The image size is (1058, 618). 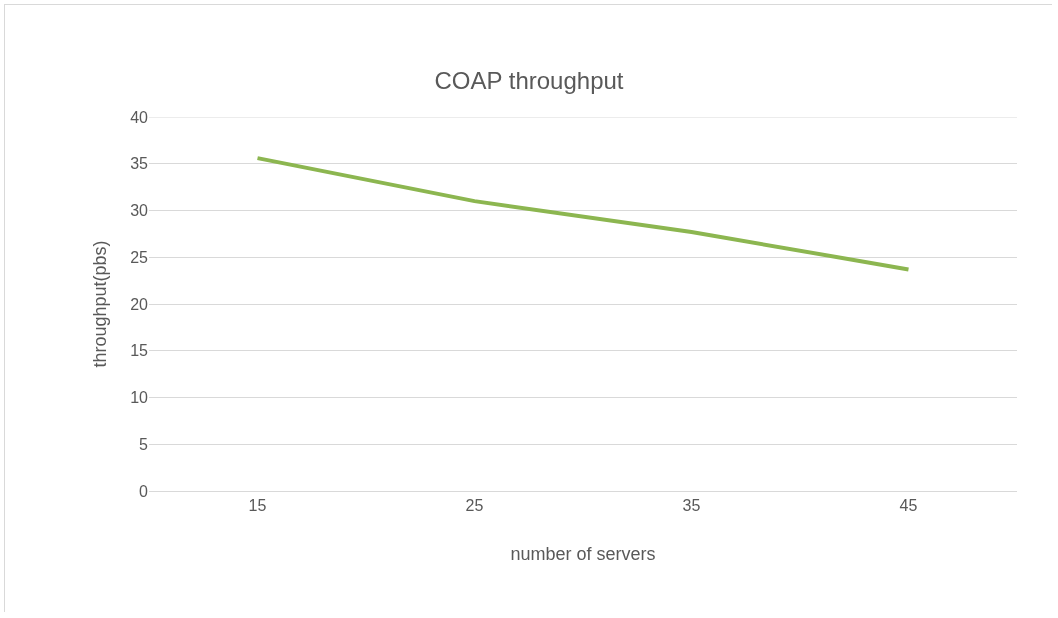 What do you see at coordinates (144, 491) in the screenshot?
I see `y-tick-label: 0` at bounding box center [144, 491].